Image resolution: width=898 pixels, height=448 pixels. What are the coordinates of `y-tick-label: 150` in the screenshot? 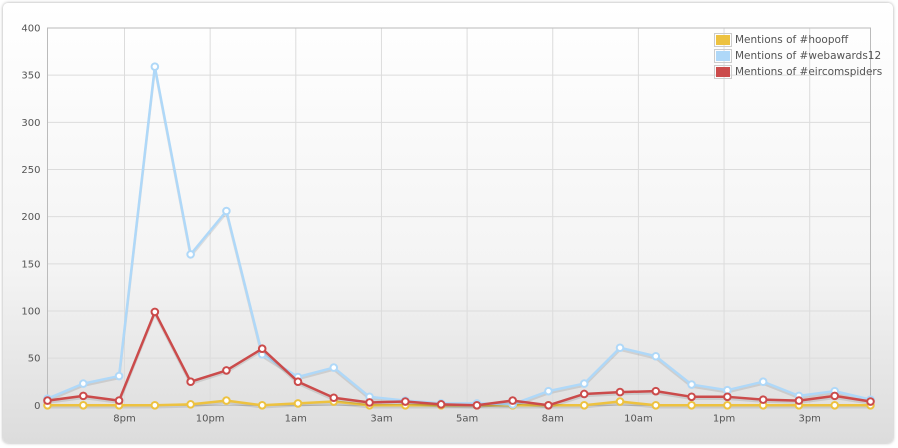 It's located at (30, 264).